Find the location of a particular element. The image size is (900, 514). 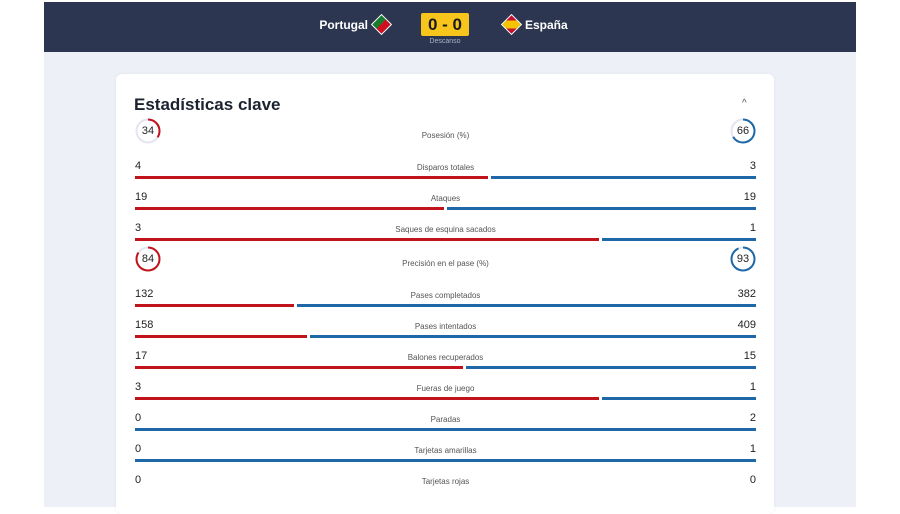

home-value: 4 is located at coordinates (138, 166).